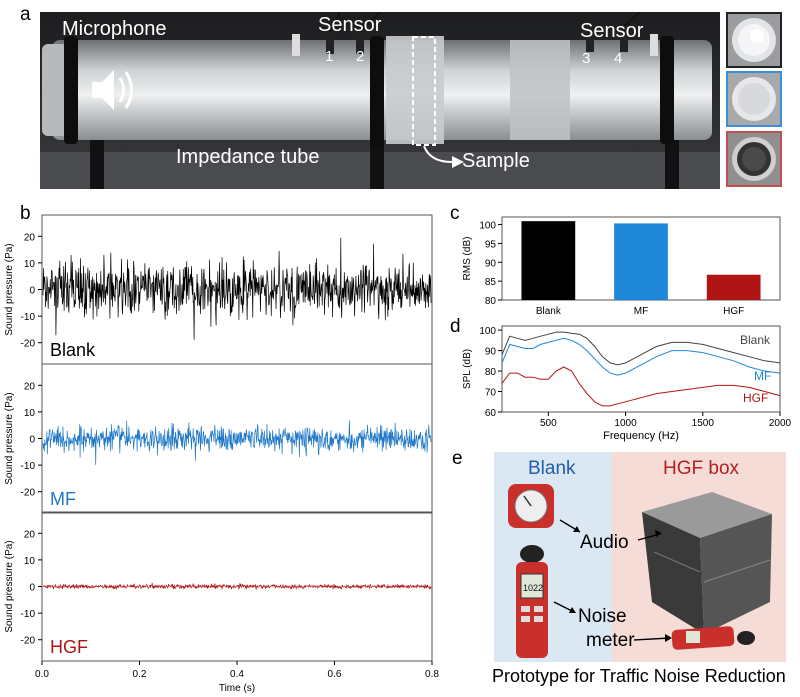 The height and width of the screenshot is (697, 800). Describe the element at coordinates (329, 56) in the screenshot. I see `sensor-1-label: 1` at that location.